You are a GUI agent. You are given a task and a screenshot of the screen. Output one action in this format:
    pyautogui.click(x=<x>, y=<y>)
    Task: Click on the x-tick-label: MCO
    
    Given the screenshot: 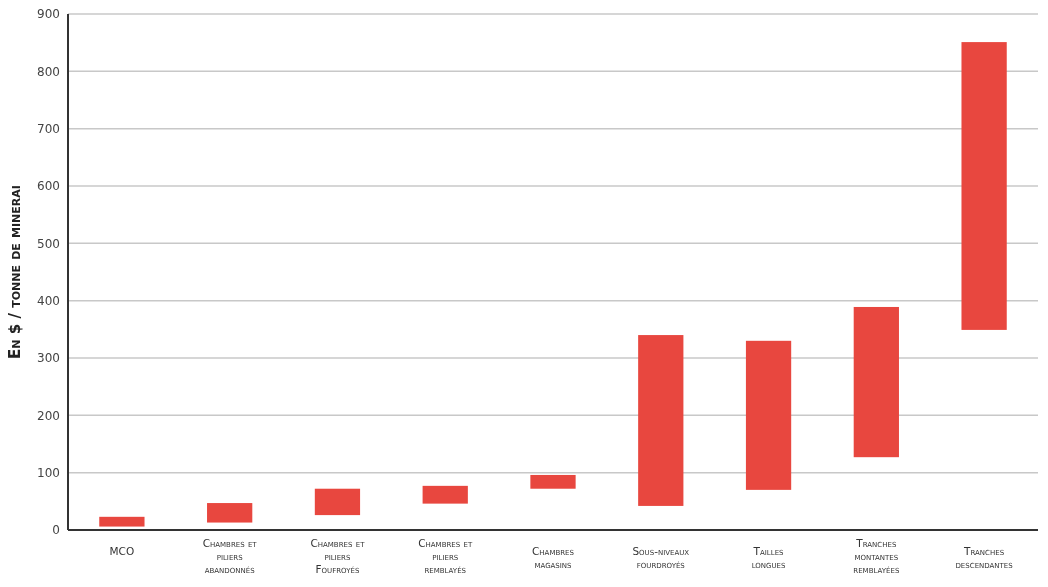 What is the action you would take?
    pyautogui.click(x=122, y=551)
    